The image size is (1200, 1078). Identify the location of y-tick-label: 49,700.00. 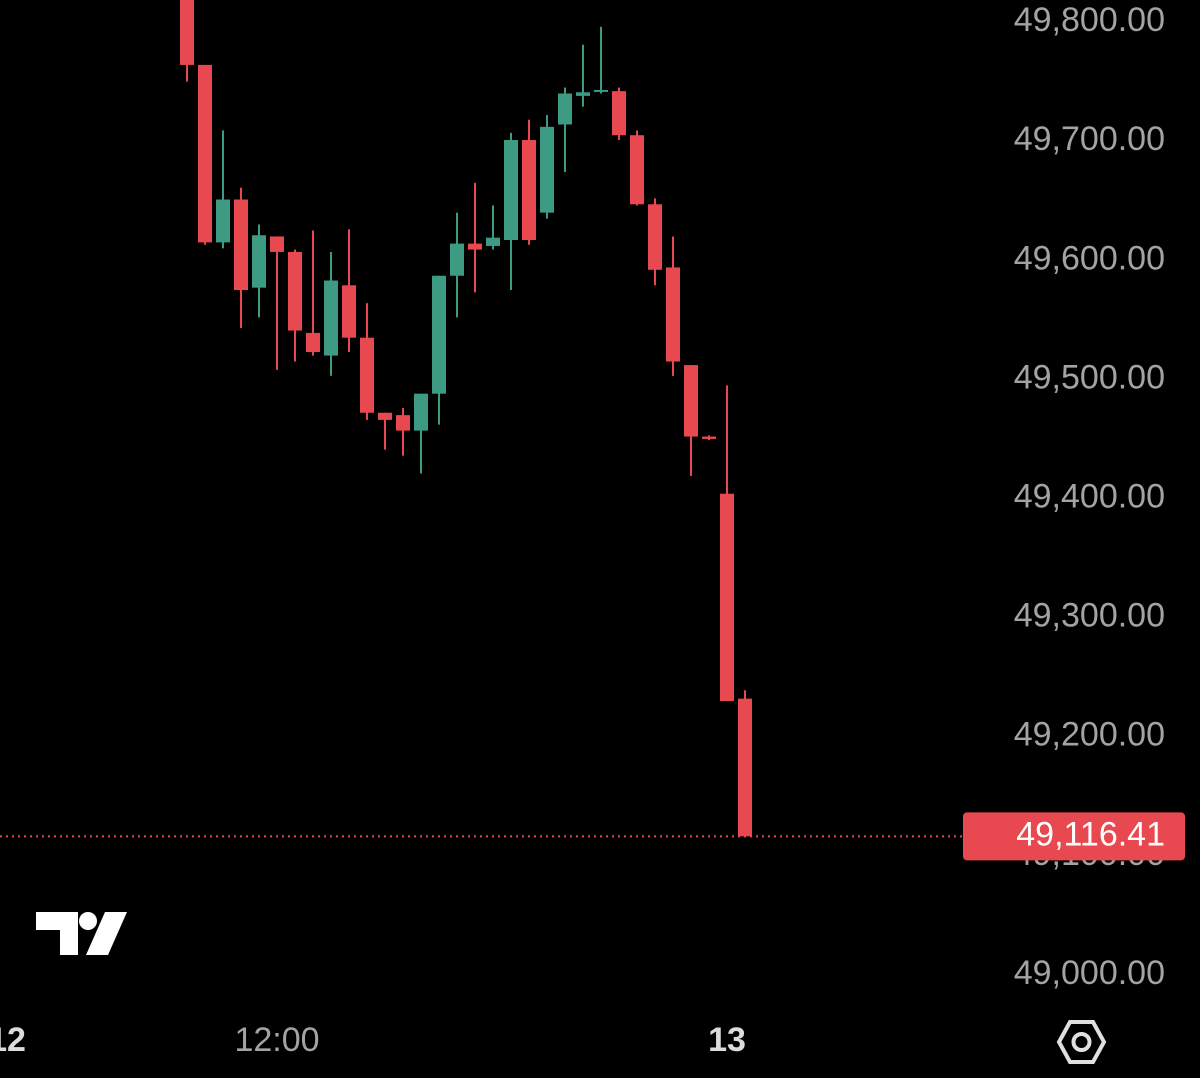
(1089, 139).